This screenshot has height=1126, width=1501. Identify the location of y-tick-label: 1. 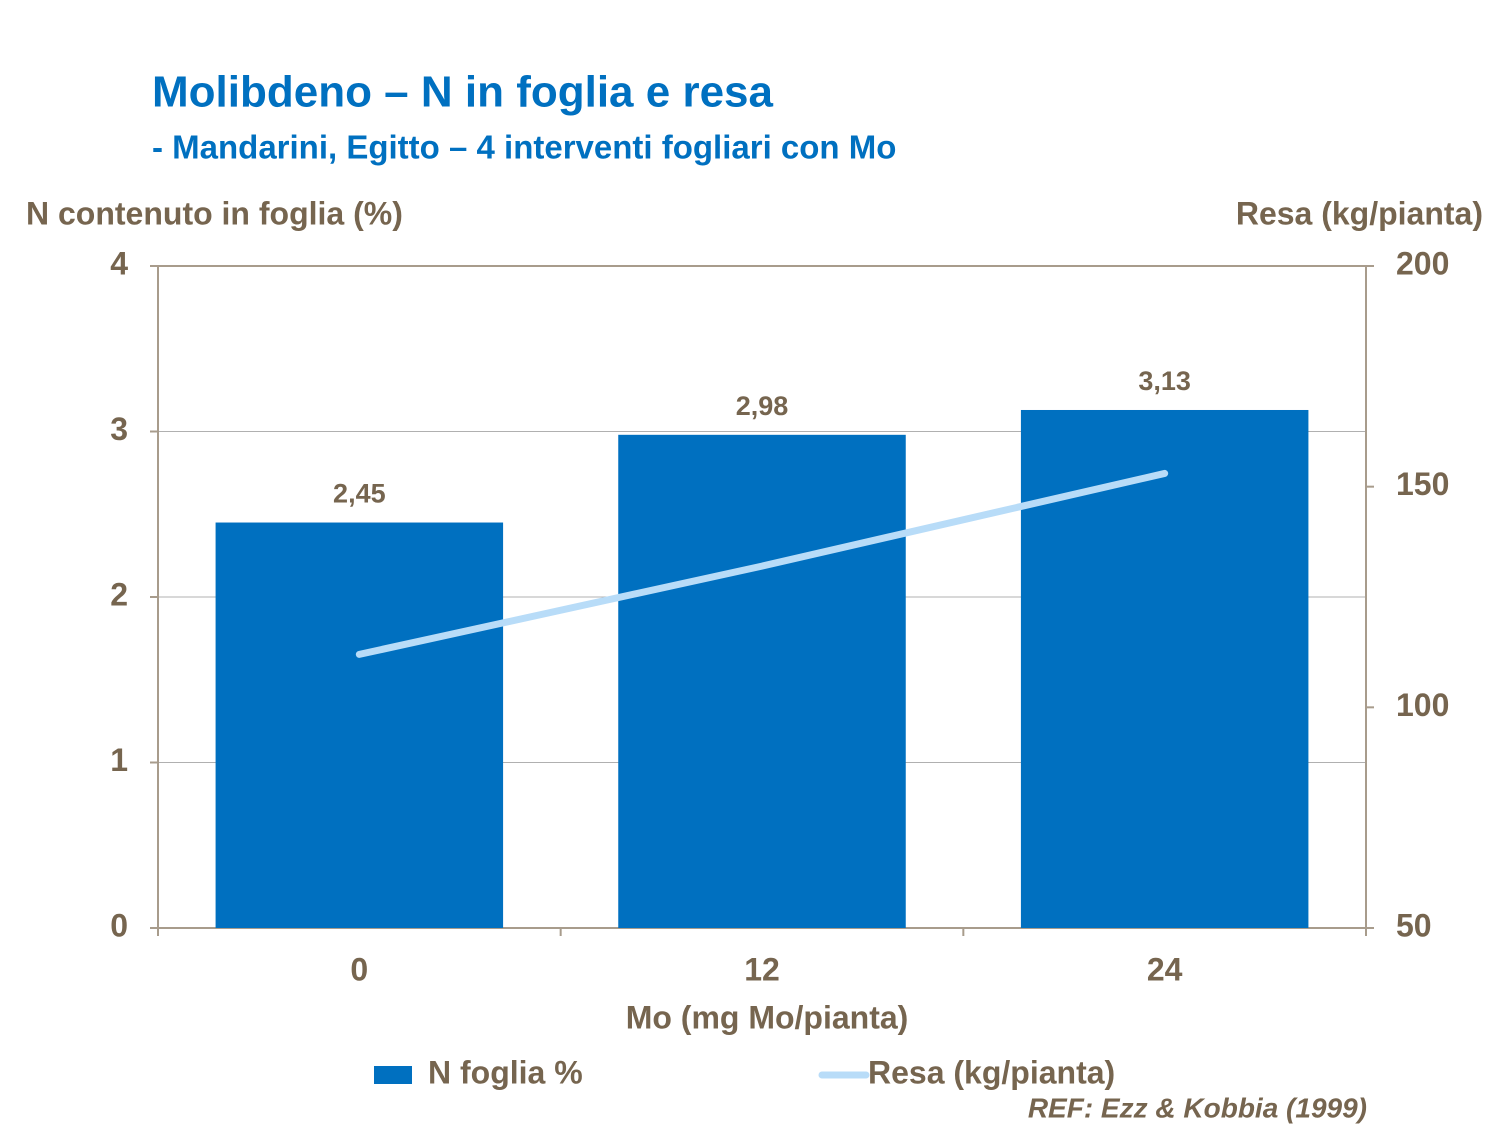
(119, 760).